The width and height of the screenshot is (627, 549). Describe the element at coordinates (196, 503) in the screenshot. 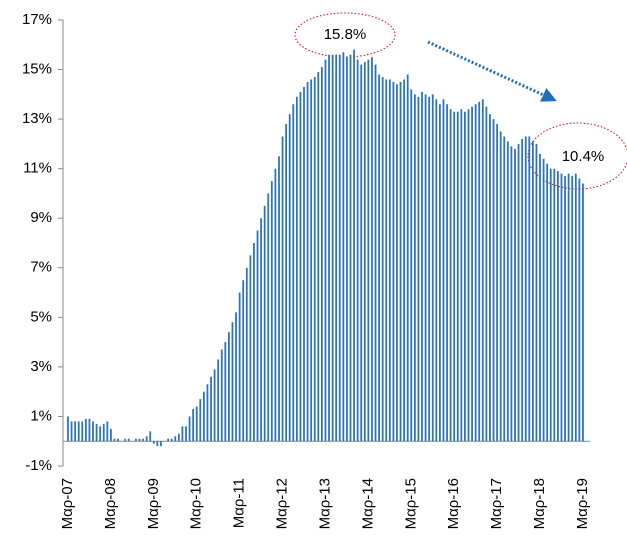

I see `x-tick-label: Μαρ-10` at that location.